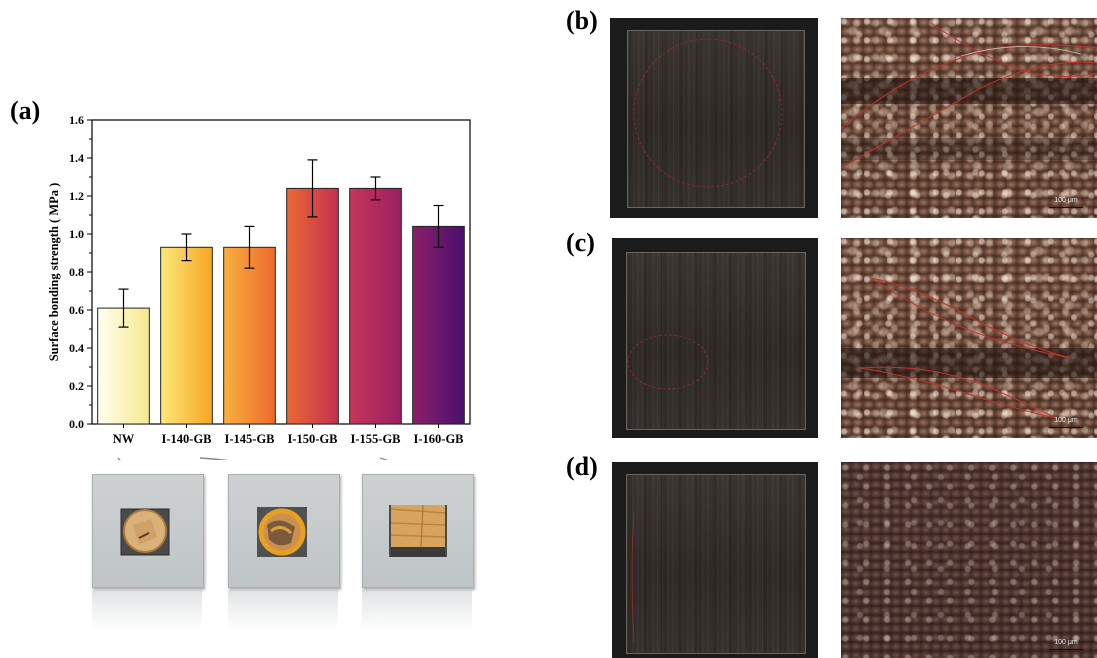 The height and width of the screenshot is (658, 1097). What do you see at coordinates (313, 439) in the screenshot?
I see `x-tick-label: I-150-GB` at bounding box center [313, 439].